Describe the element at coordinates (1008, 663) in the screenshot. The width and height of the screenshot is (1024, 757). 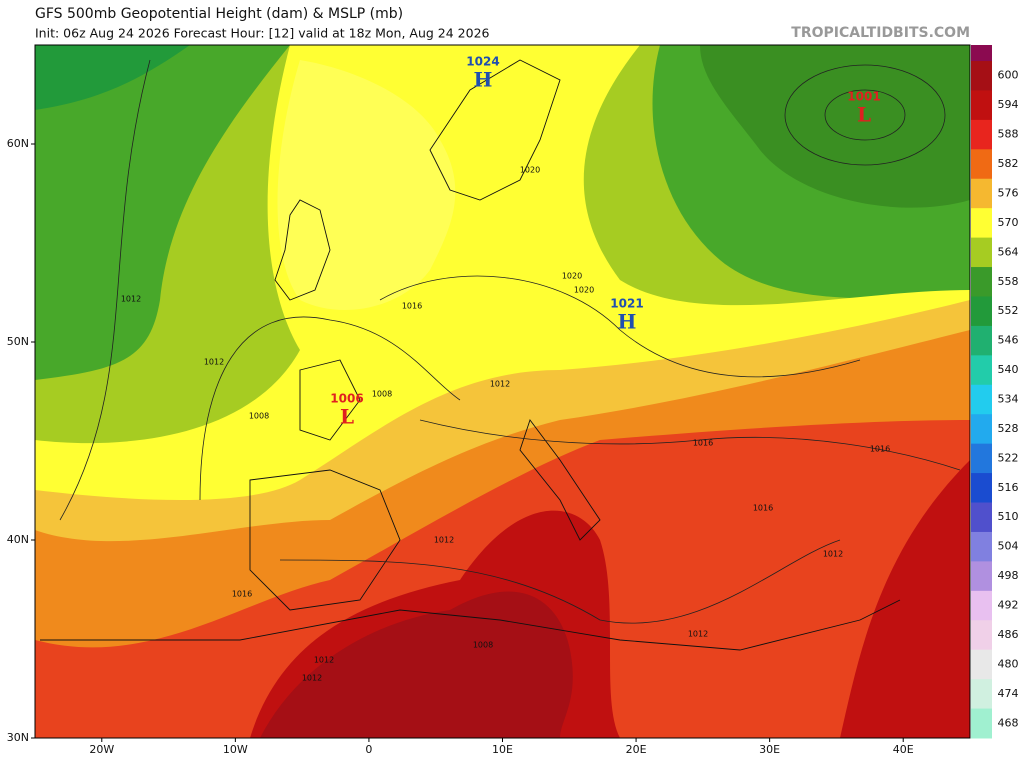
I see `colorbar-label: 480` at that location.